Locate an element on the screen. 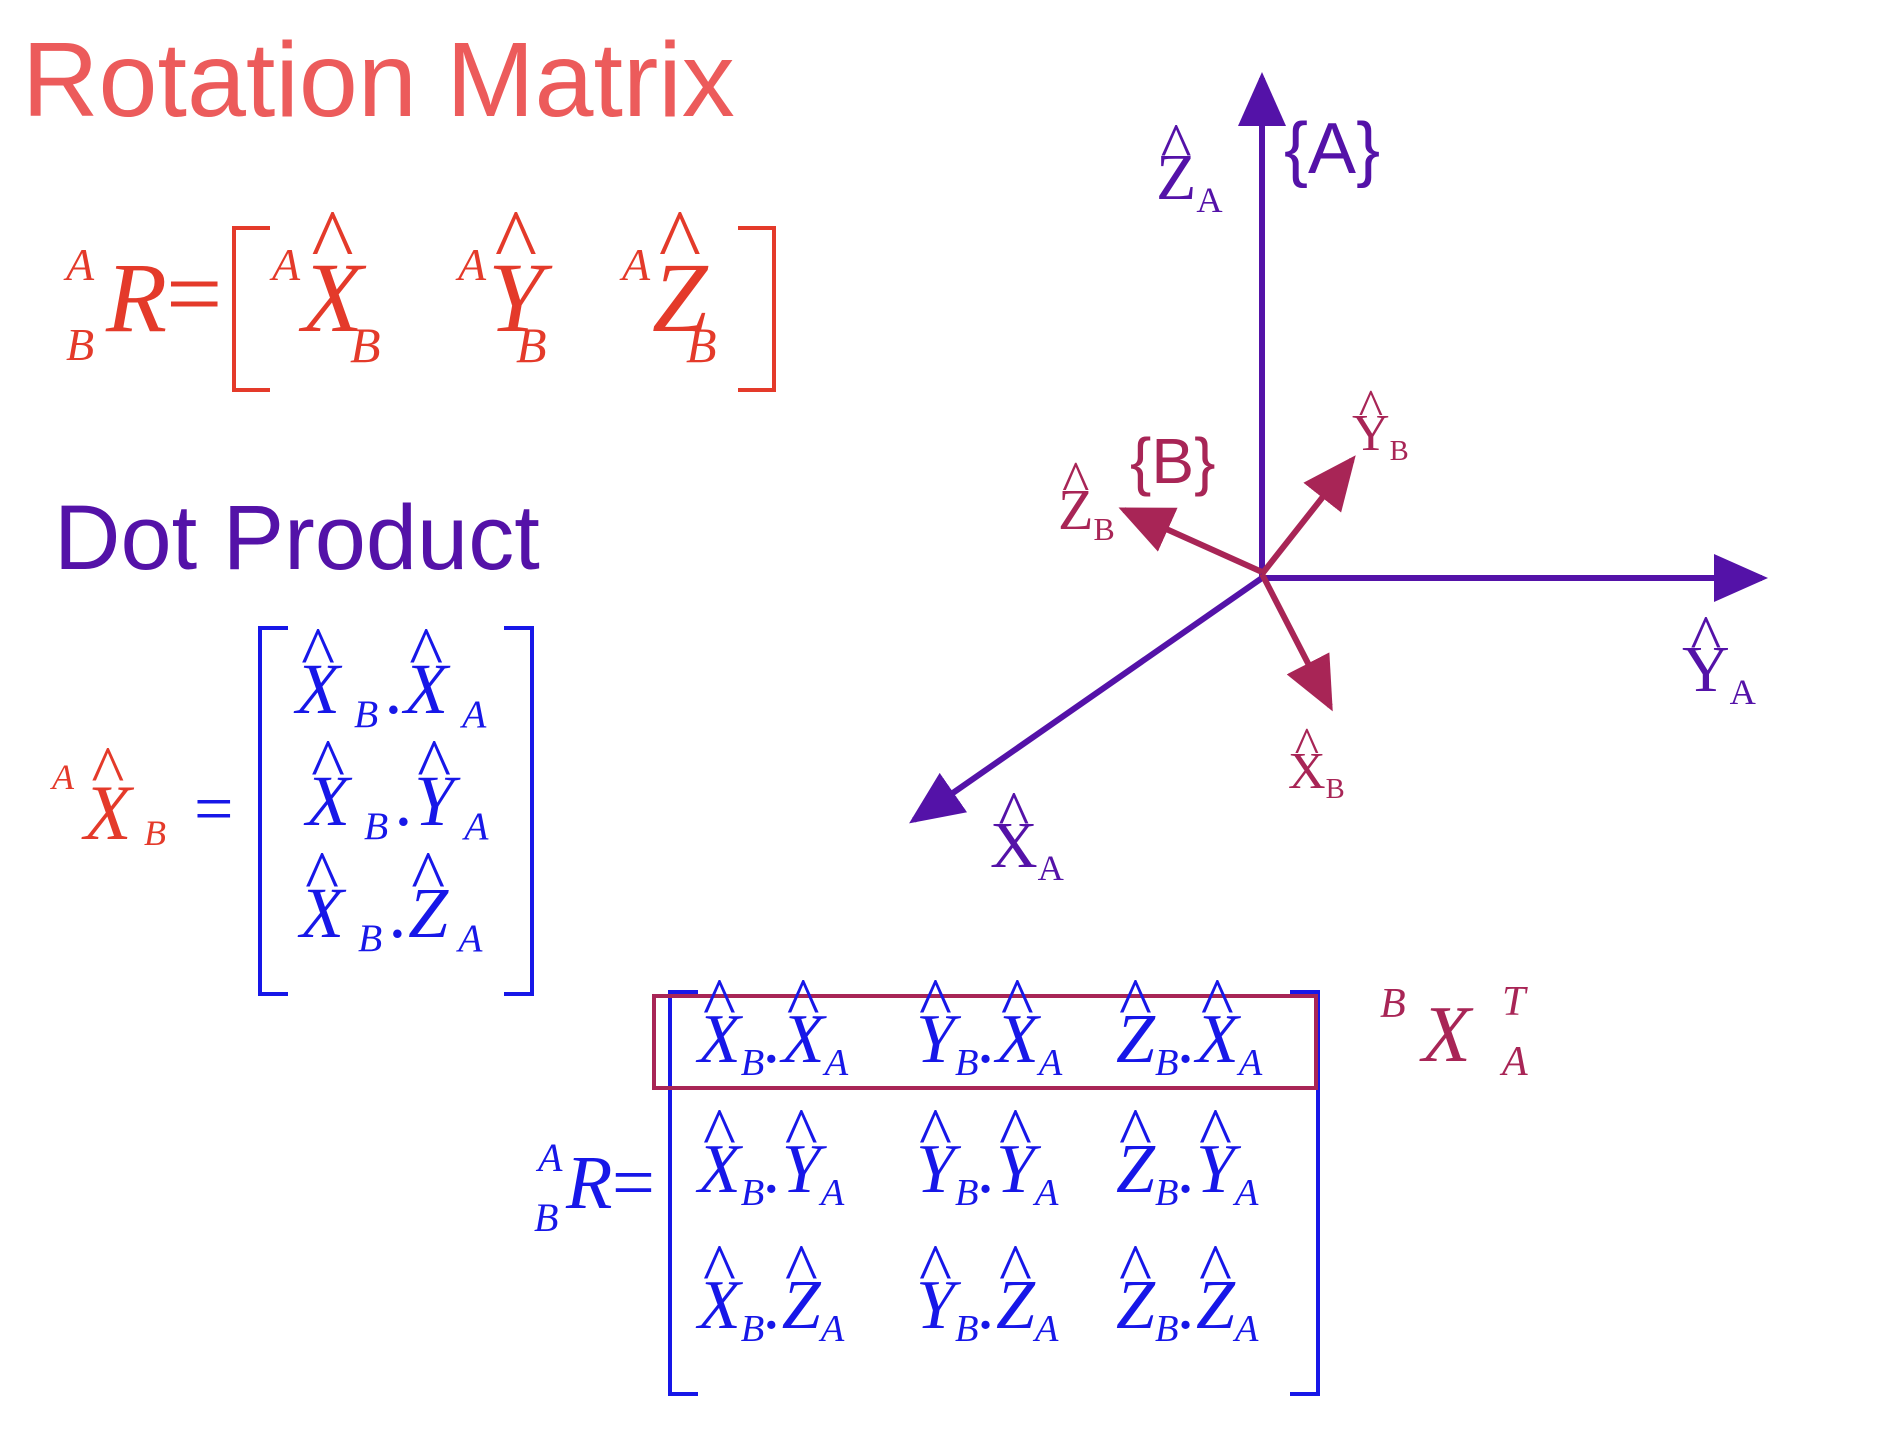 This screenshot has height=1430, width=1882. eq3-cell-r3-c3: ^ ZB. ^ ZA is located at coordinates (1187, 1292).